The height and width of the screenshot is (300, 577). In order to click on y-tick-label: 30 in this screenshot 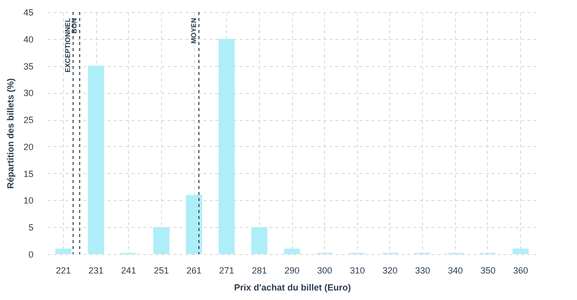, I will do `click(28, 93)`.